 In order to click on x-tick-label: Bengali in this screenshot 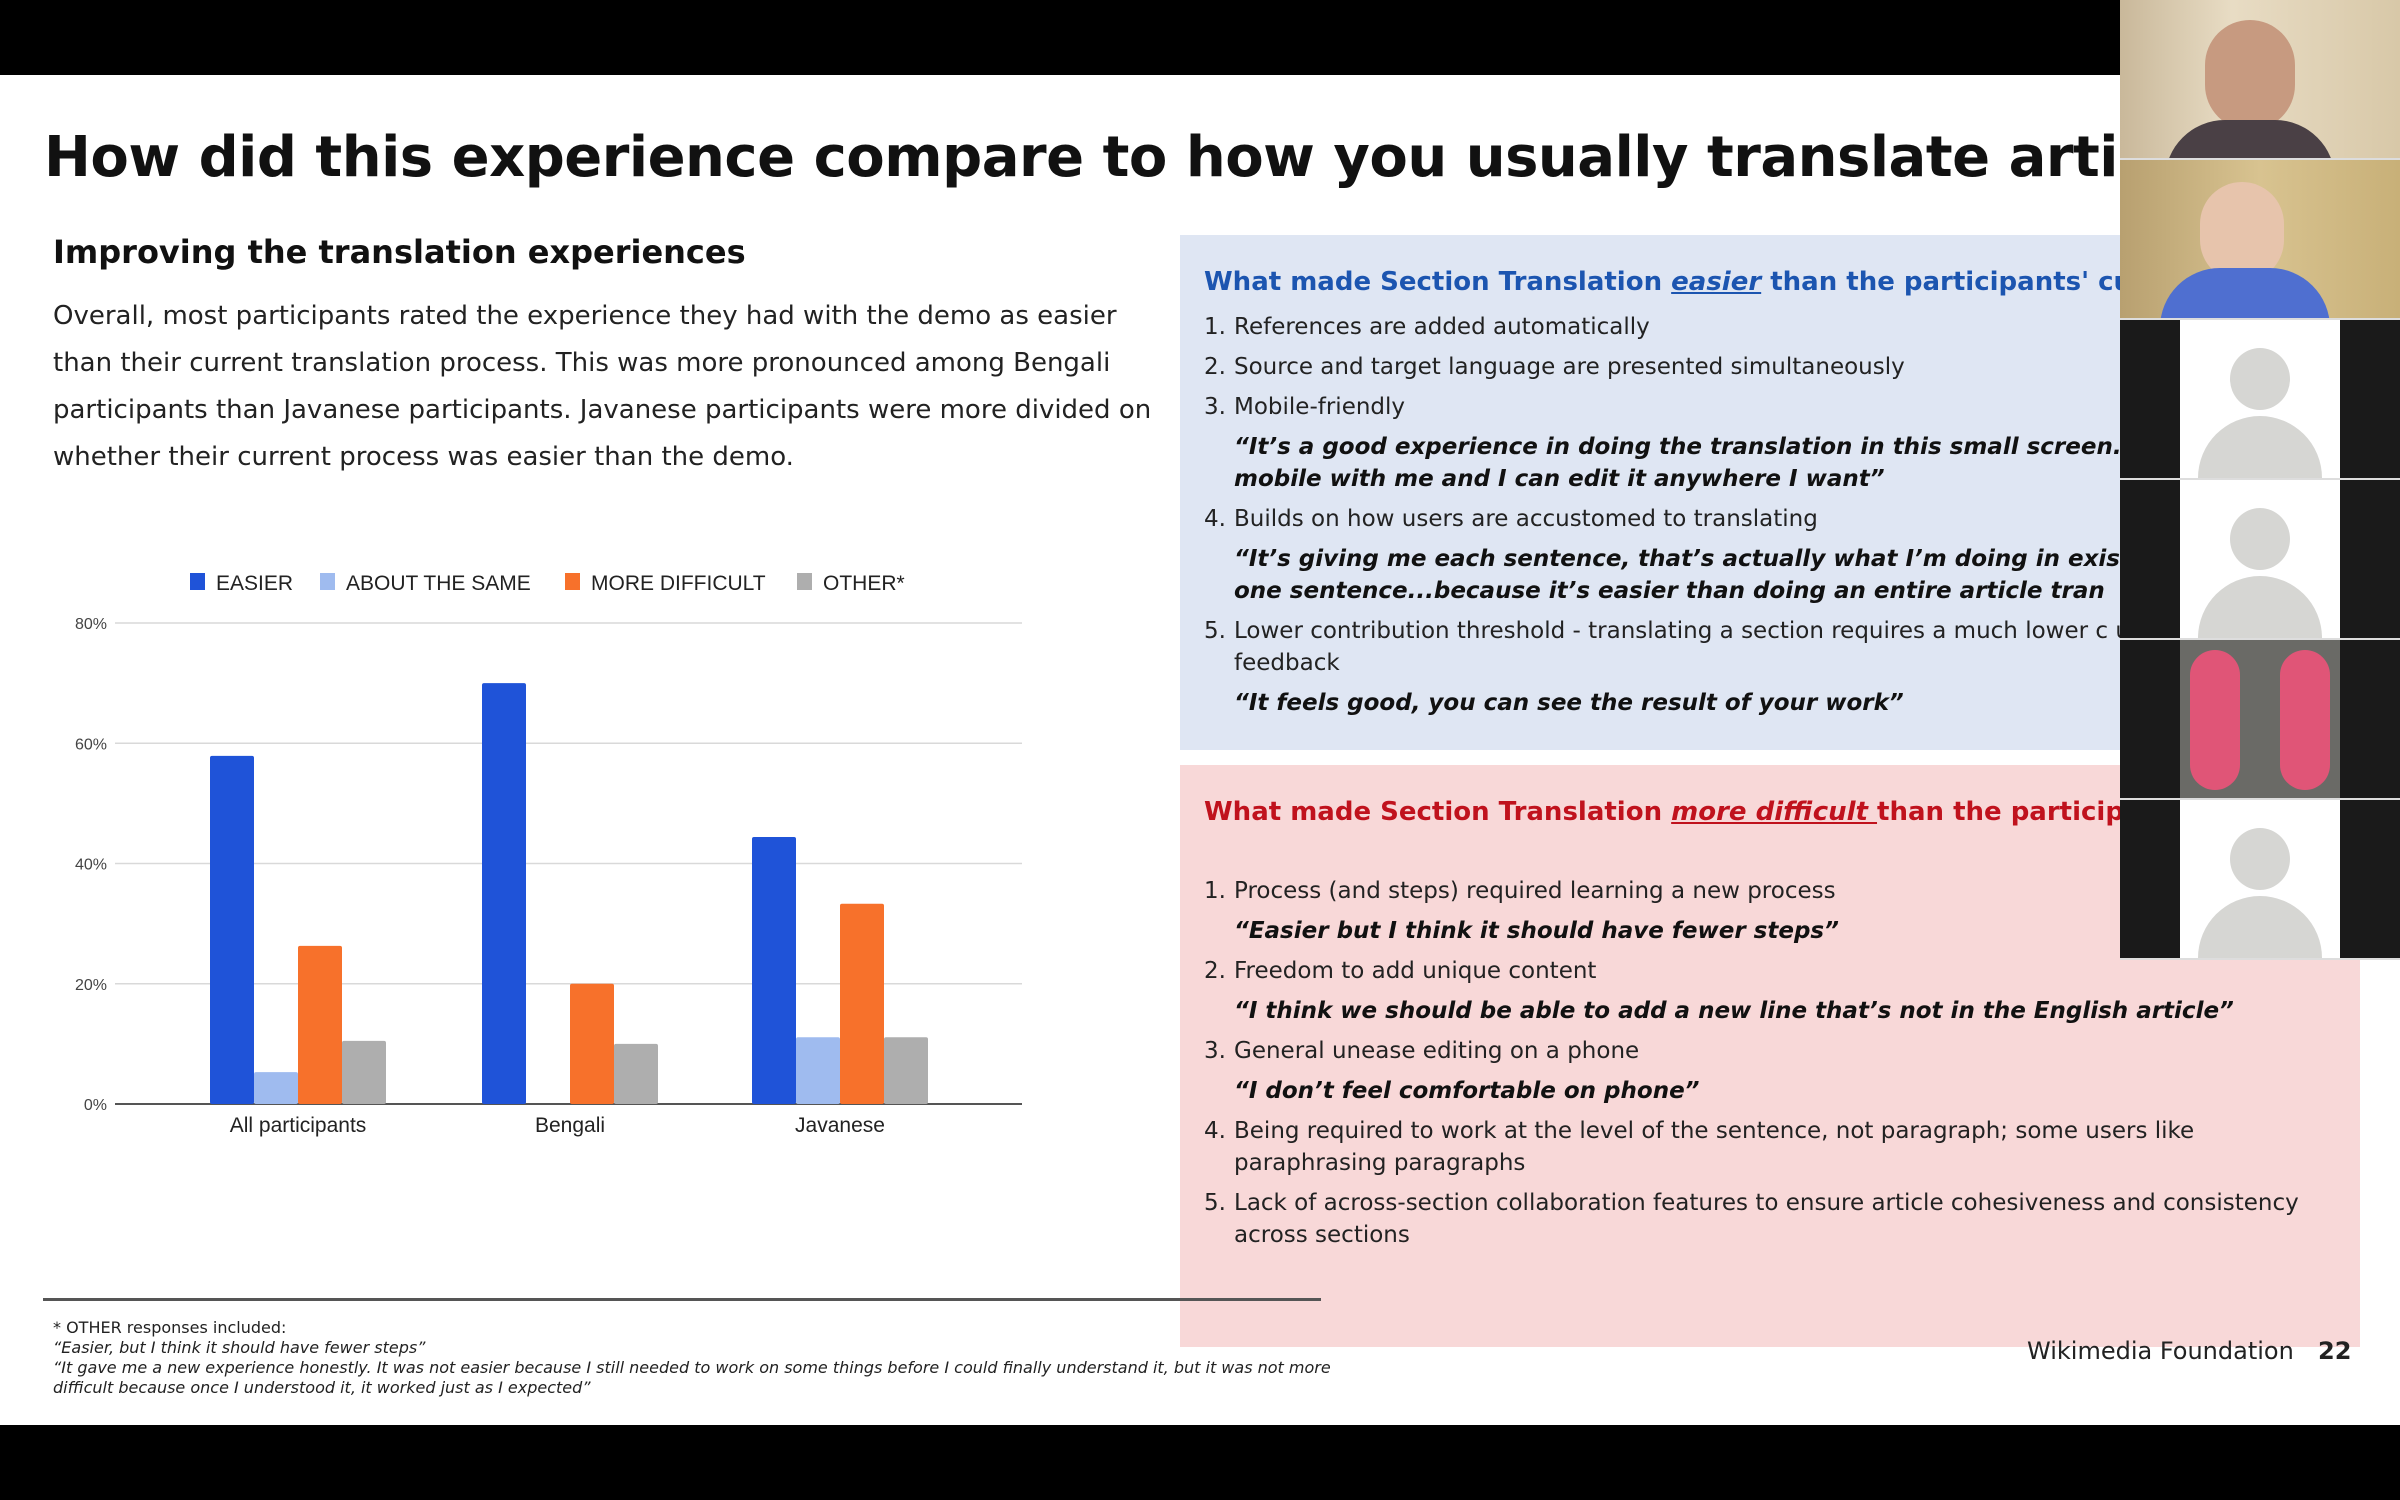, I will do `click(570, 1125)`.